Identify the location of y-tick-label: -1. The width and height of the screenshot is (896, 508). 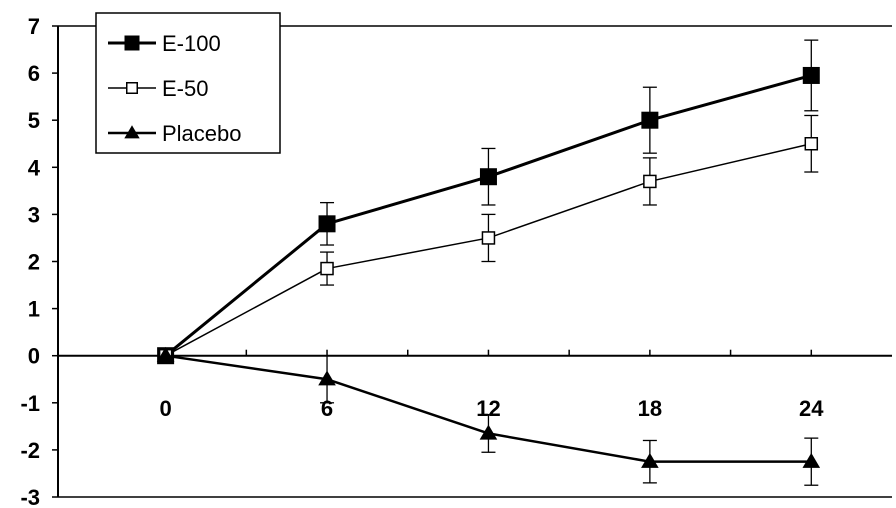
(30, 403).